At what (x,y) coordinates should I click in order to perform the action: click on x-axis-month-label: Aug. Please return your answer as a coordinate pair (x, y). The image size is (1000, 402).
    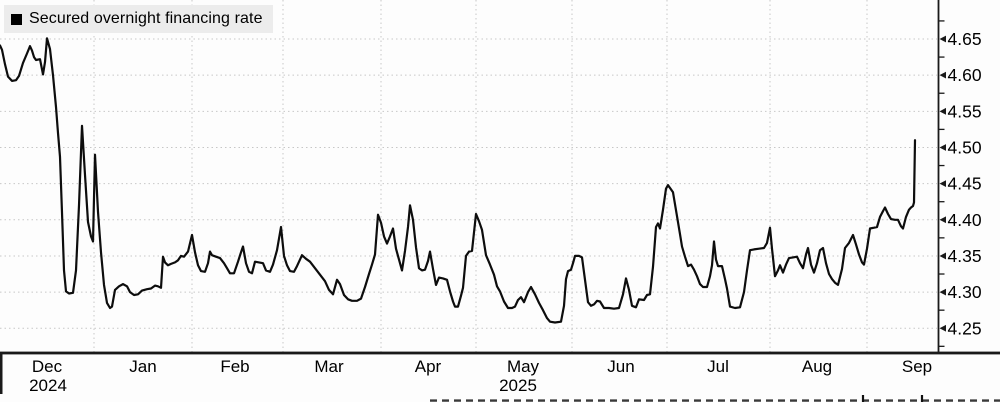
    Looking at the image, I should click on (817, 366).